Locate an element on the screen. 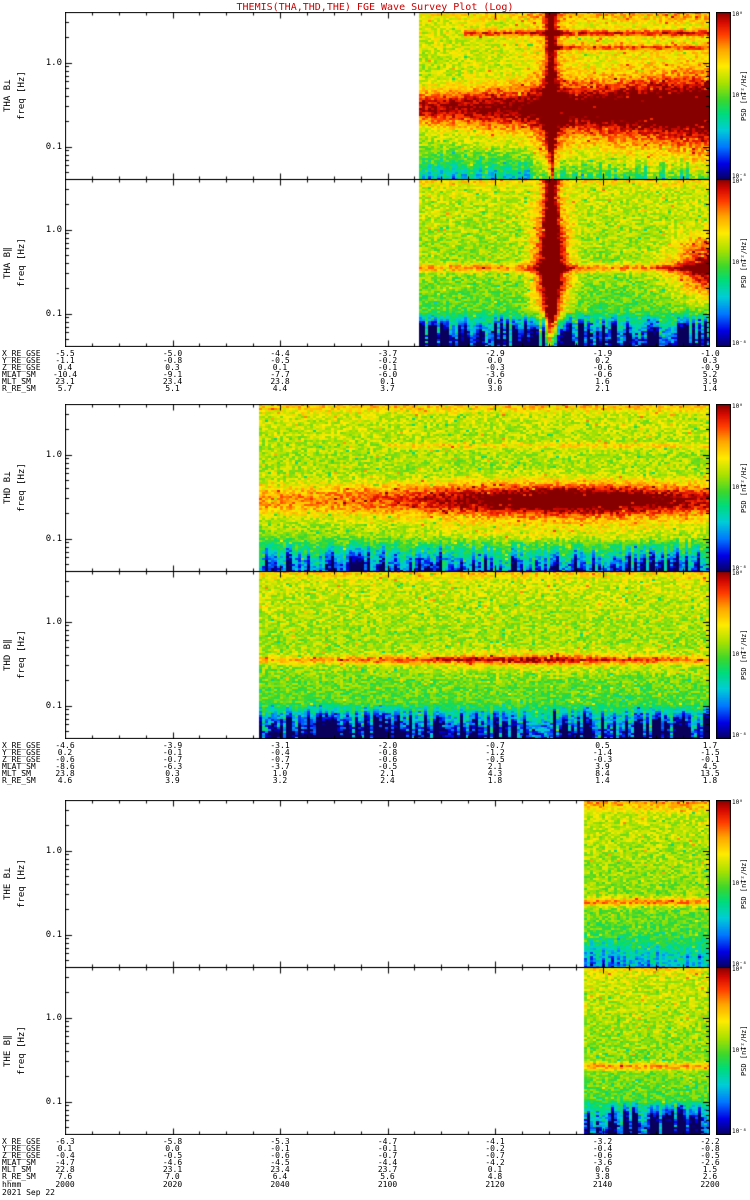 The width and height of the screenshot is (750, 1200). ephemeris-value: 1.6 is located at coordinates (602, 381).